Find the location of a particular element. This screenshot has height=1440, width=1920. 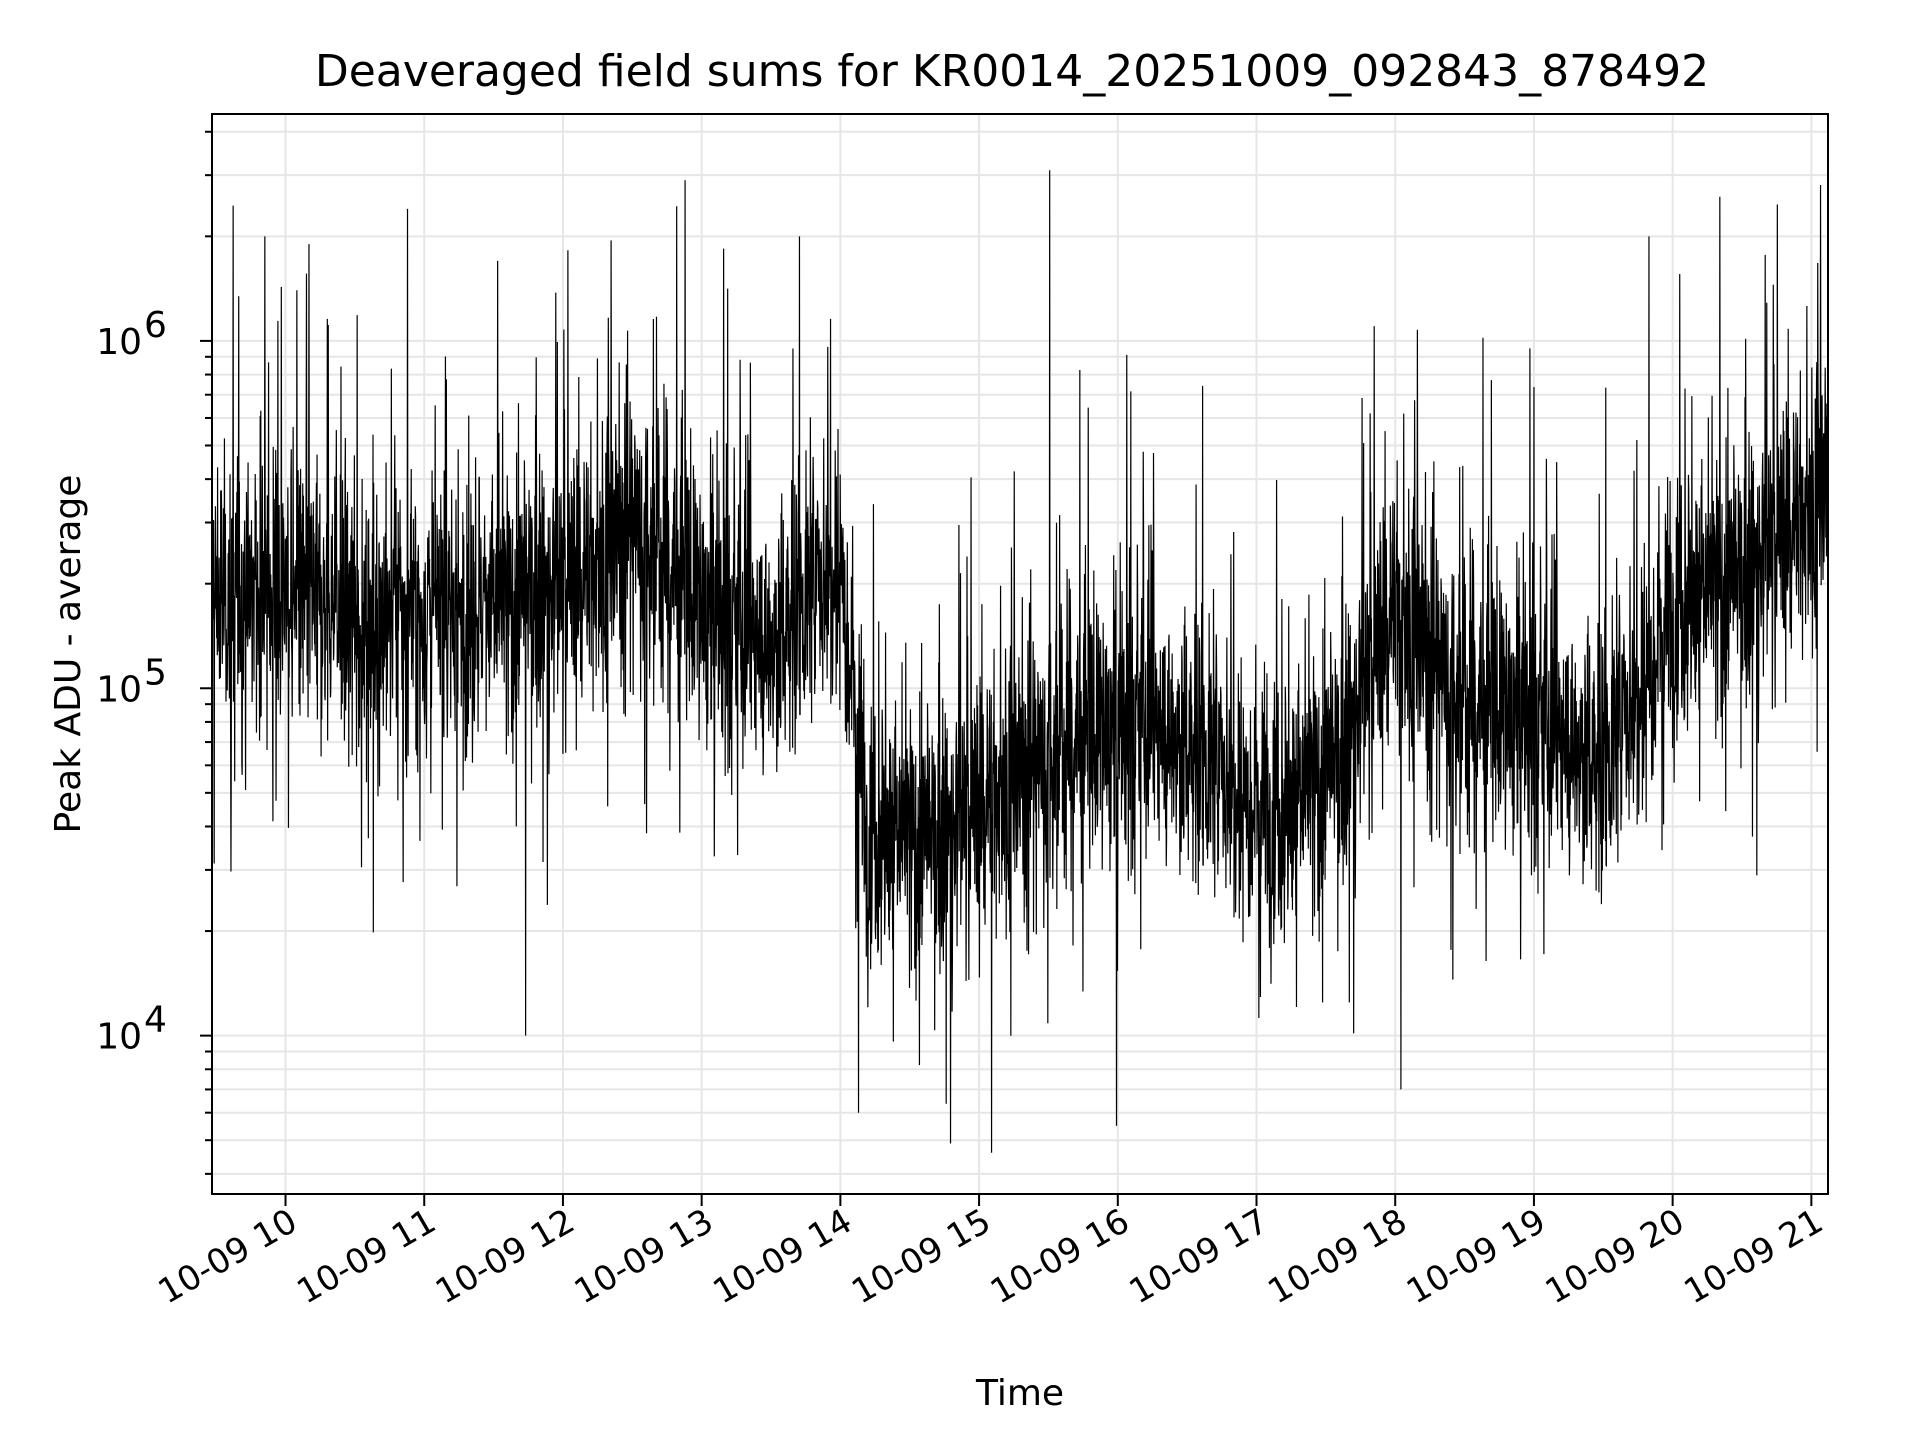

y-tick-exponent: 5 is located at coordinates (155, 672).